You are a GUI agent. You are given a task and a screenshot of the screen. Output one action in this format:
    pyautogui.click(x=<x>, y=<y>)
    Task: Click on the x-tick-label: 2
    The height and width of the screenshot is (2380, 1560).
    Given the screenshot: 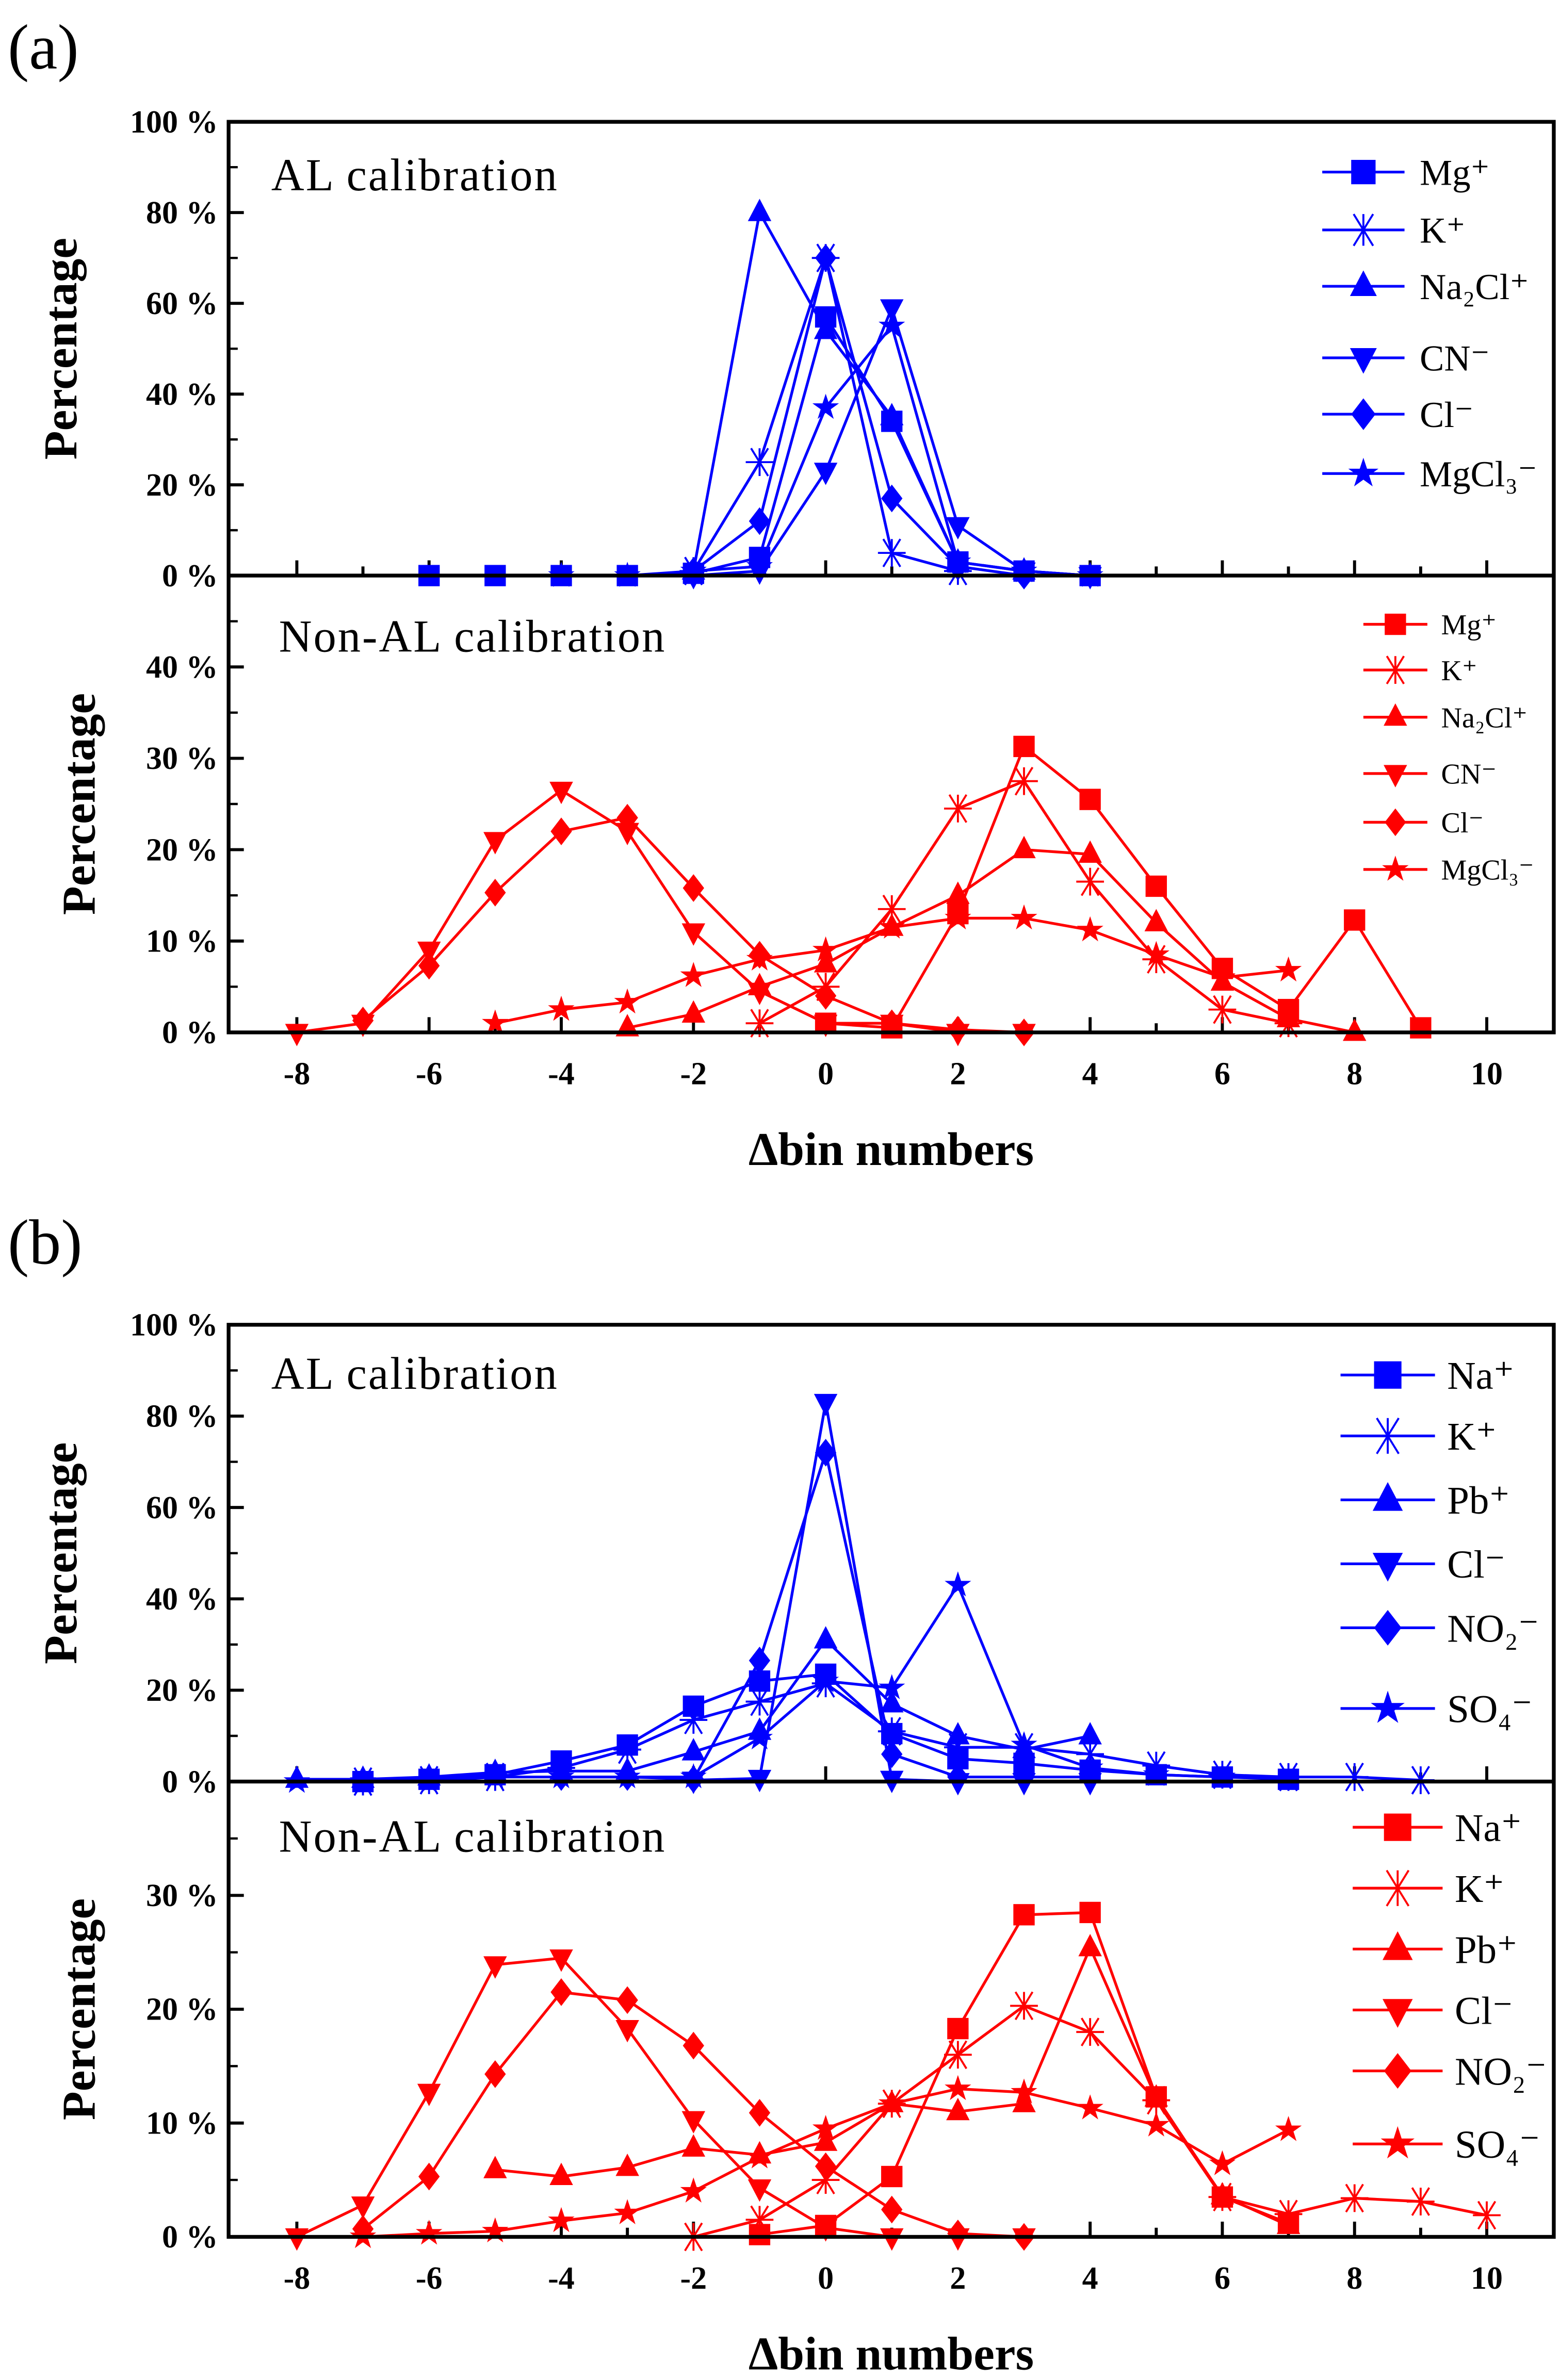 What is the action you would take?
    pyautogui.click(x=958, y=2278)
    